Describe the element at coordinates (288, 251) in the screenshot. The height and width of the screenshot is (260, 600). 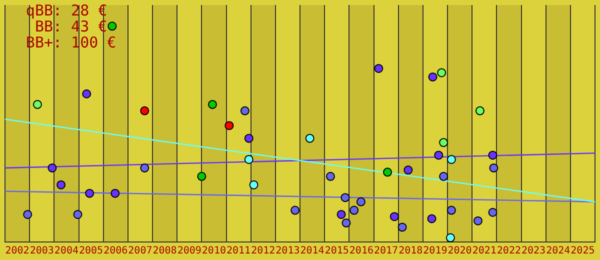
I see `x-tick-label: 2013` at that location.